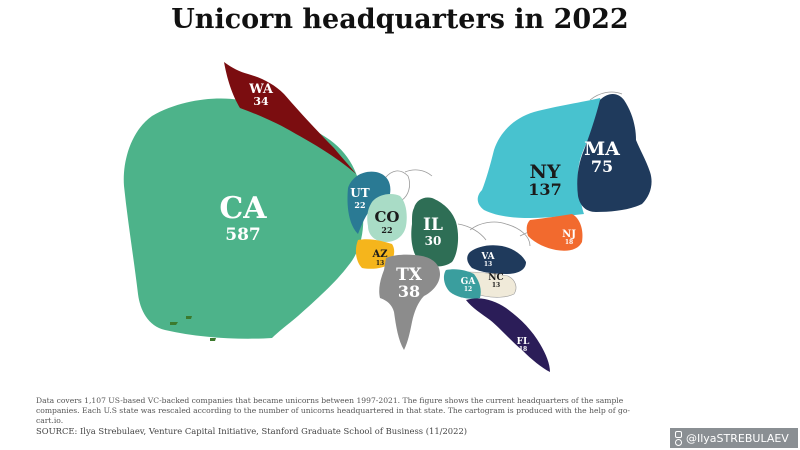  Describe the element at coordinates (678, 434) in the screenshot. I see `linkedin-icon` at that location.